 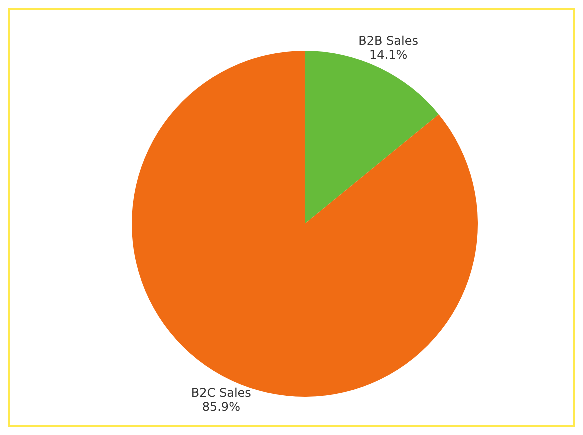 What do you see at coordinates (221, 407) in the screenshot?
I see `data-label: 85.9%` at bounding box center [221, 407].